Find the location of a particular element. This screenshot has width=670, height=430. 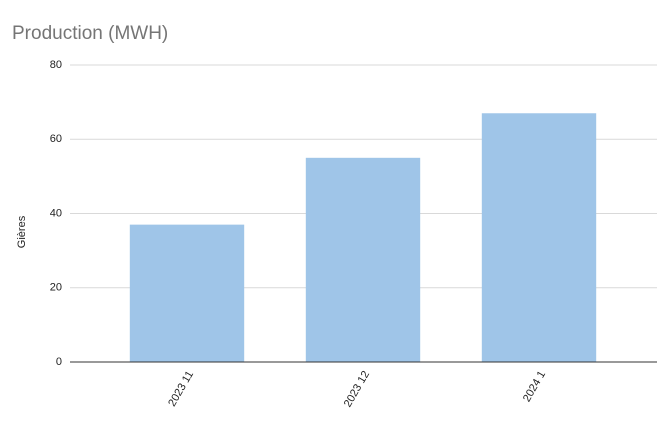

chart-title: Production (MWH) is located at coordinates (90, 33).